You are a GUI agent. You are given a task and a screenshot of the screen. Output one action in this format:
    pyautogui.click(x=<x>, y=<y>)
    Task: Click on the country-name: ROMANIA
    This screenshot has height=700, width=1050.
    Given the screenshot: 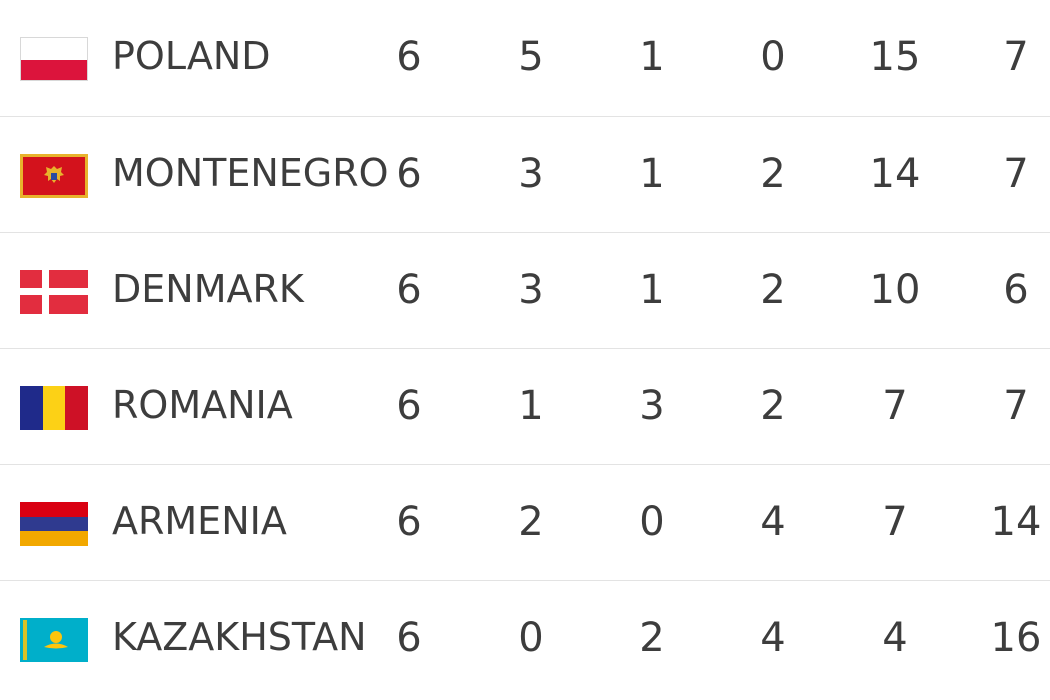 What is the action you would take?
    pyautogui.click(x=202, y=405)
    